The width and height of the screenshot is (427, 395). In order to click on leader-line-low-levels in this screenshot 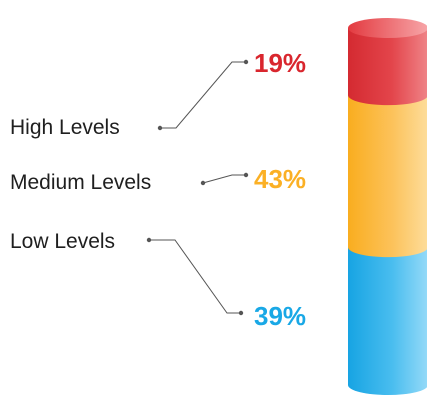, I will do `click(195, 276)`.